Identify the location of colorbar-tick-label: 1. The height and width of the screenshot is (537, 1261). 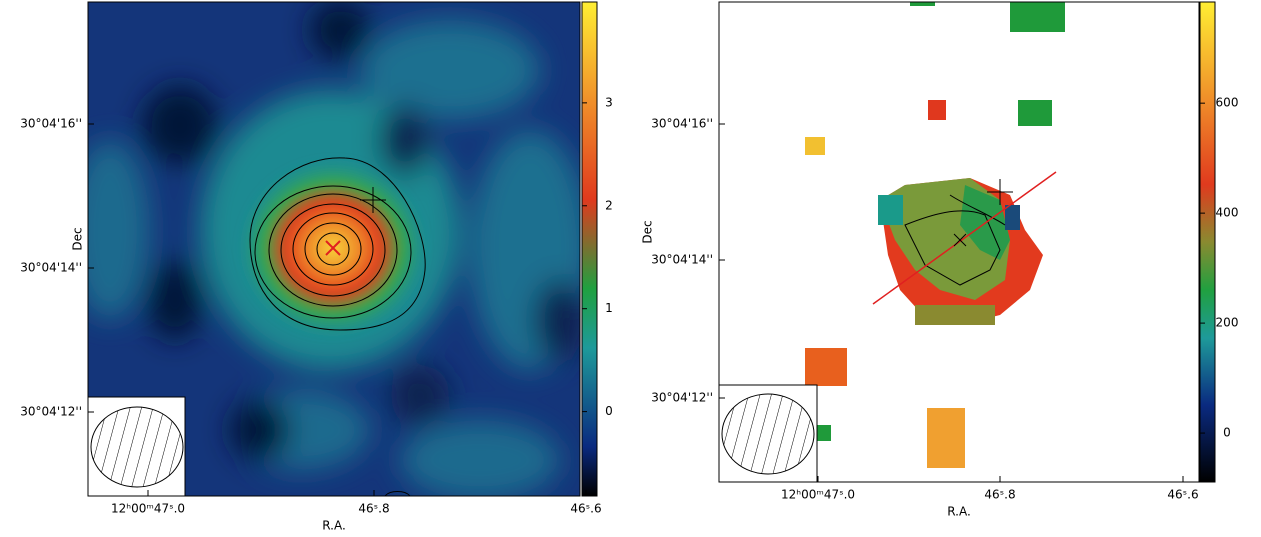
(609, 308).